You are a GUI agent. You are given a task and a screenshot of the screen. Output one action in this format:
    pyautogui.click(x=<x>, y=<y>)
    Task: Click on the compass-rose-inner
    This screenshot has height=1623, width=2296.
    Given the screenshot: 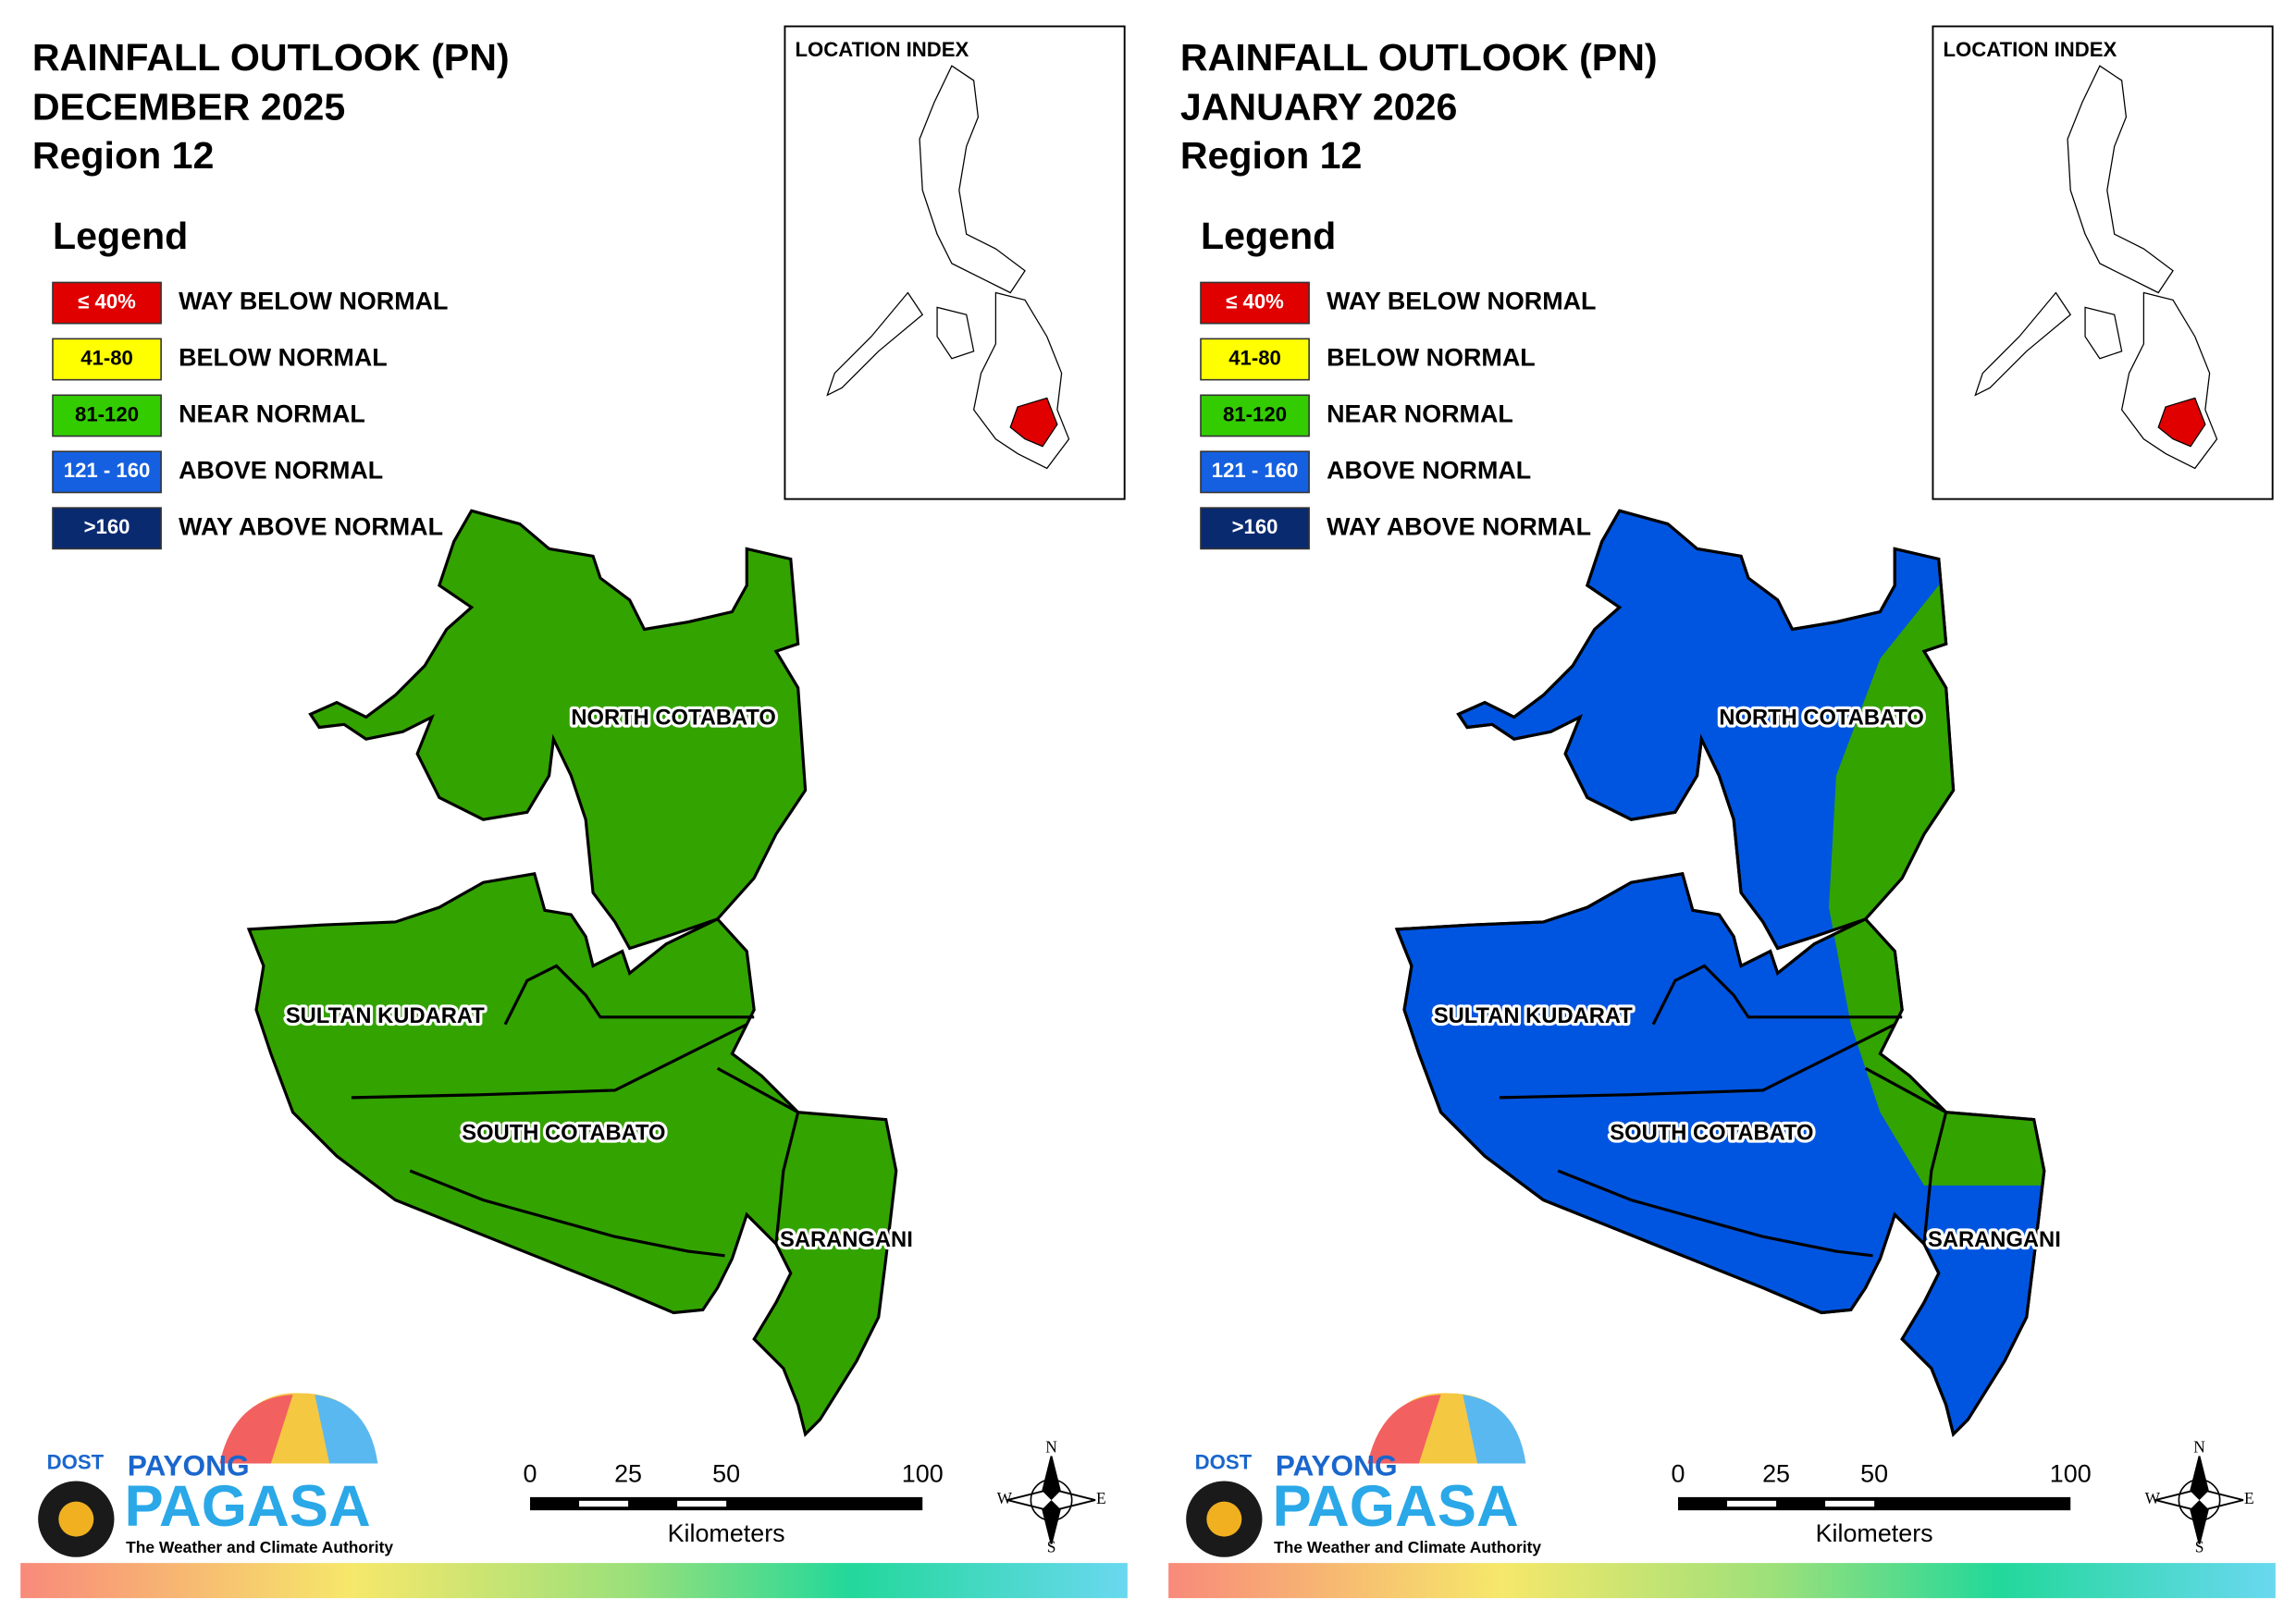 What is the action you would take?
    pyautogui.click(x=2200, y=1500)
    